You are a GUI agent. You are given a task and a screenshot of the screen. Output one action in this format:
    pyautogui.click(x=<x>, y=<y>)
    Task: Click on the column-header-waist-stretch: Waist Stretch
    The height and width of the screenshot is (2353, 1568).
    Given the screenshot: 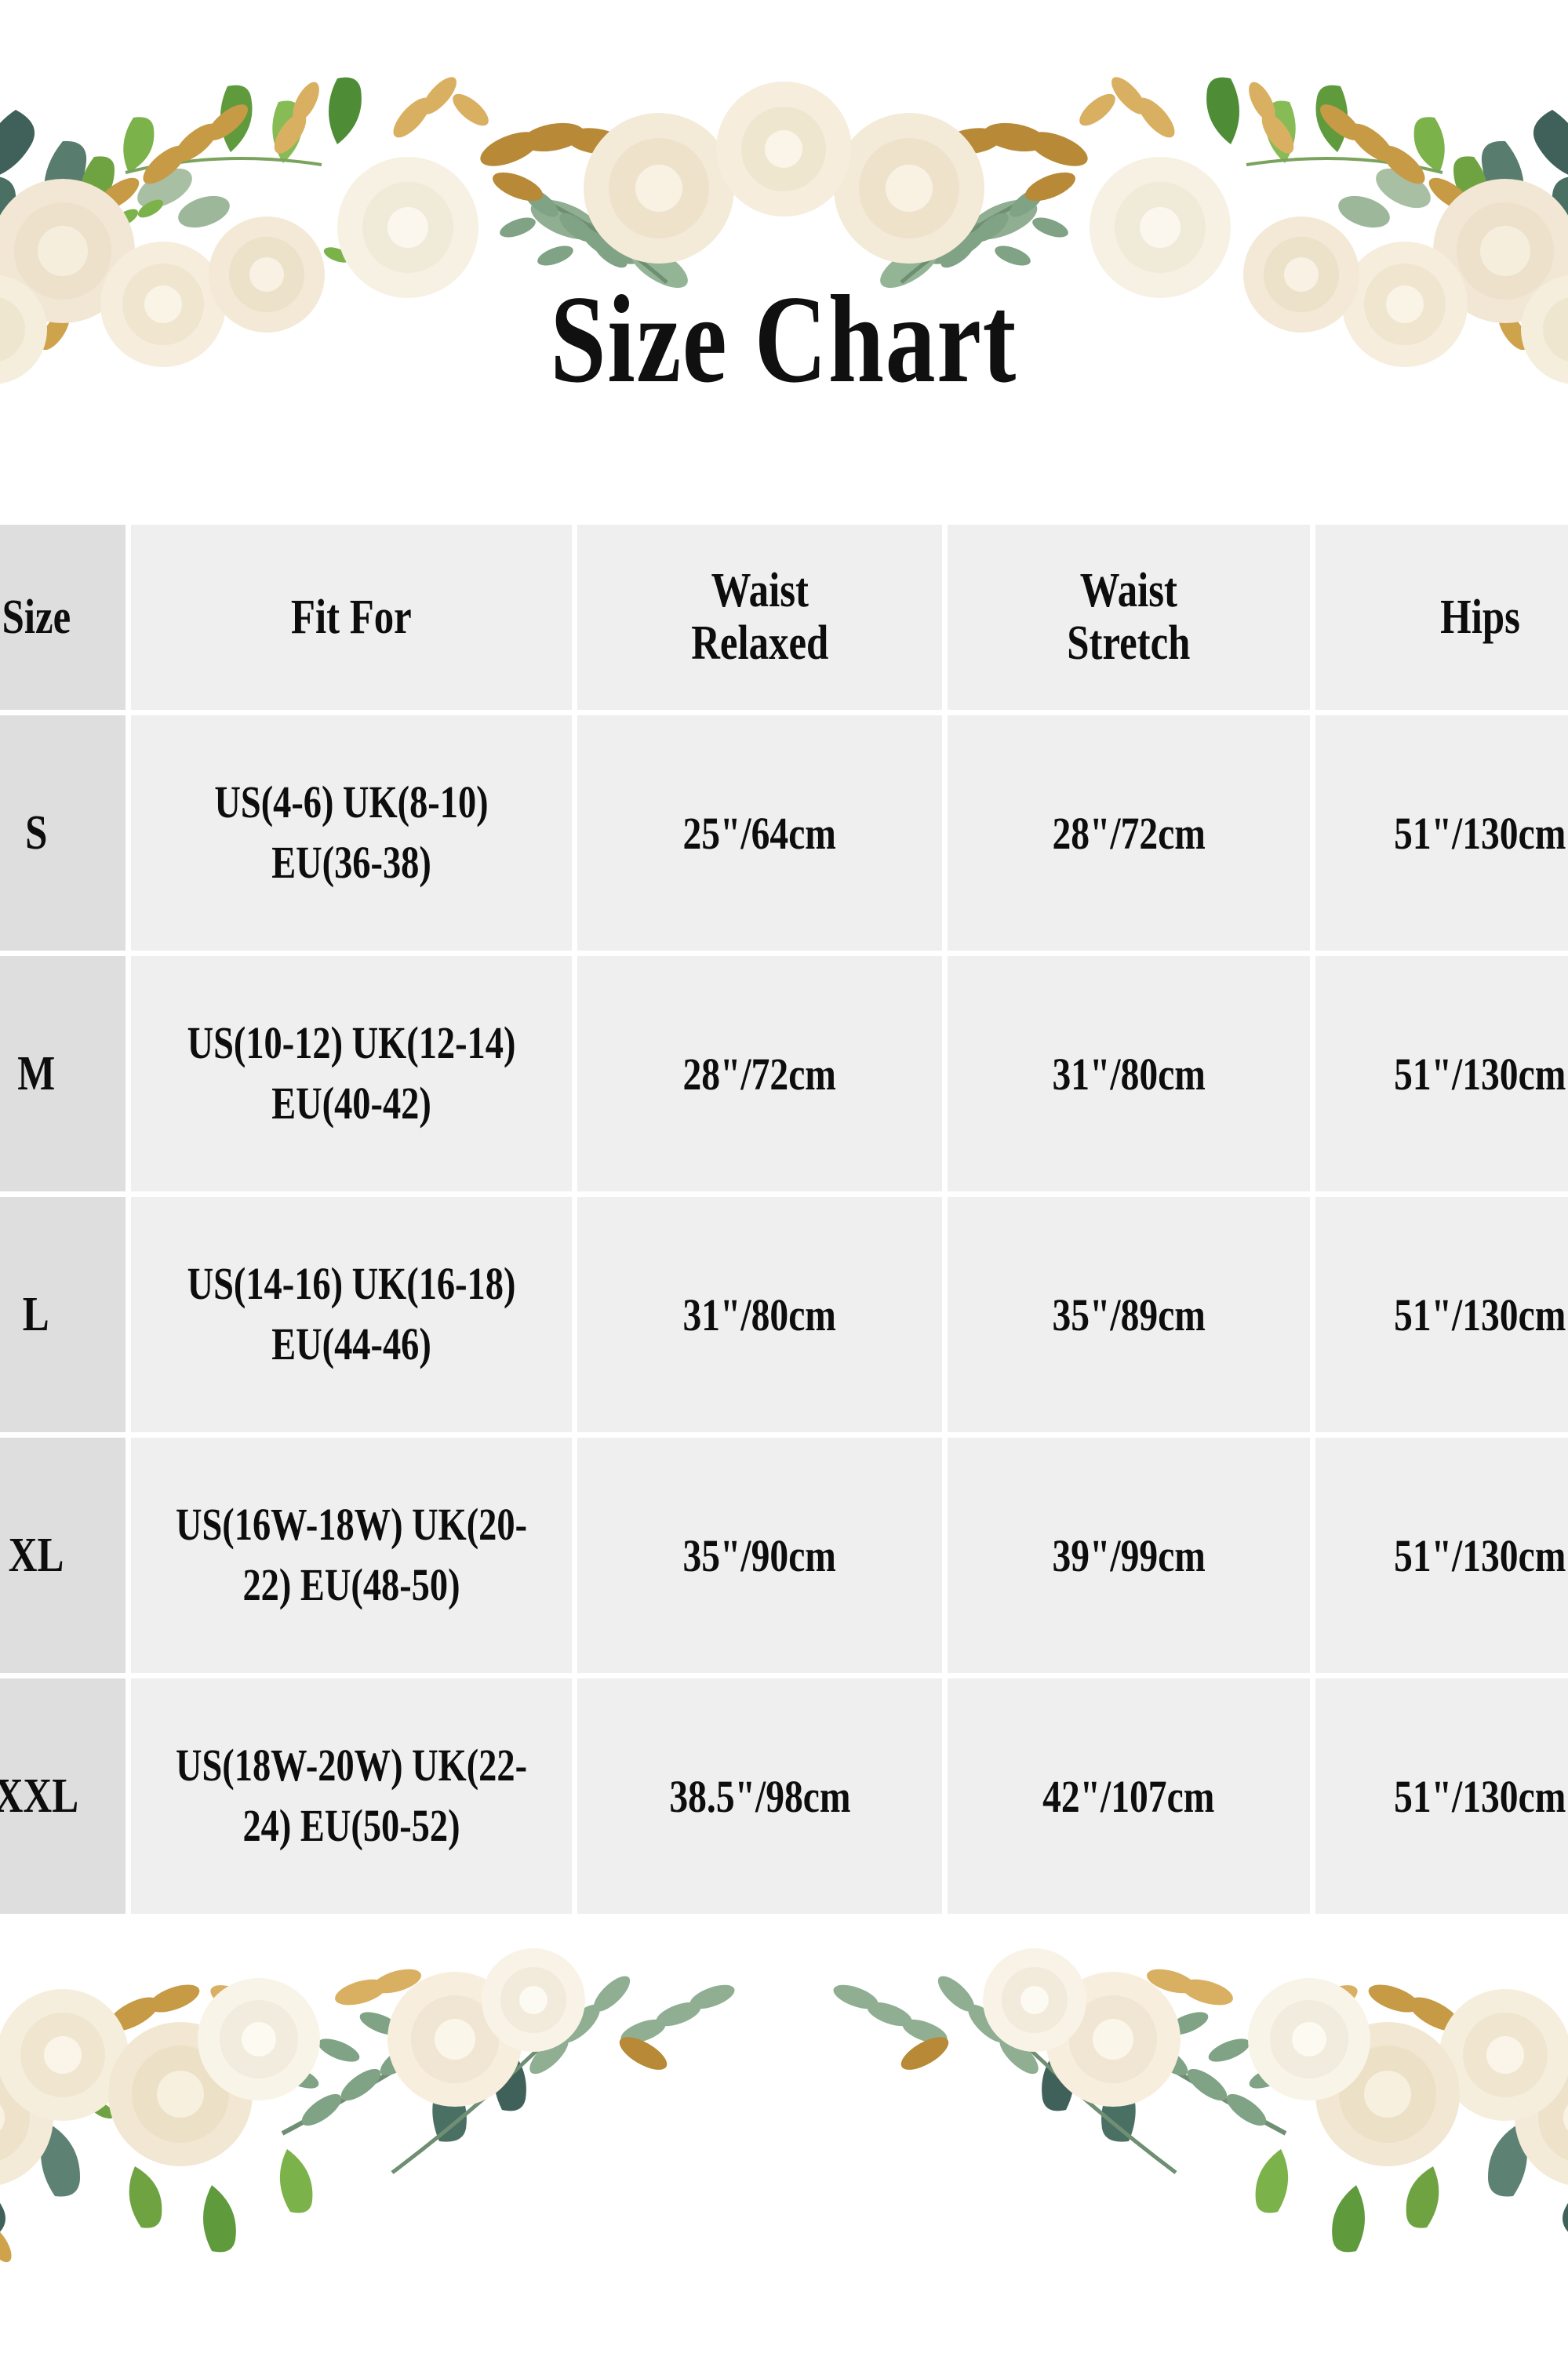 What is the action you would take?
    pyautogui.click(x=1129, y=617)
    